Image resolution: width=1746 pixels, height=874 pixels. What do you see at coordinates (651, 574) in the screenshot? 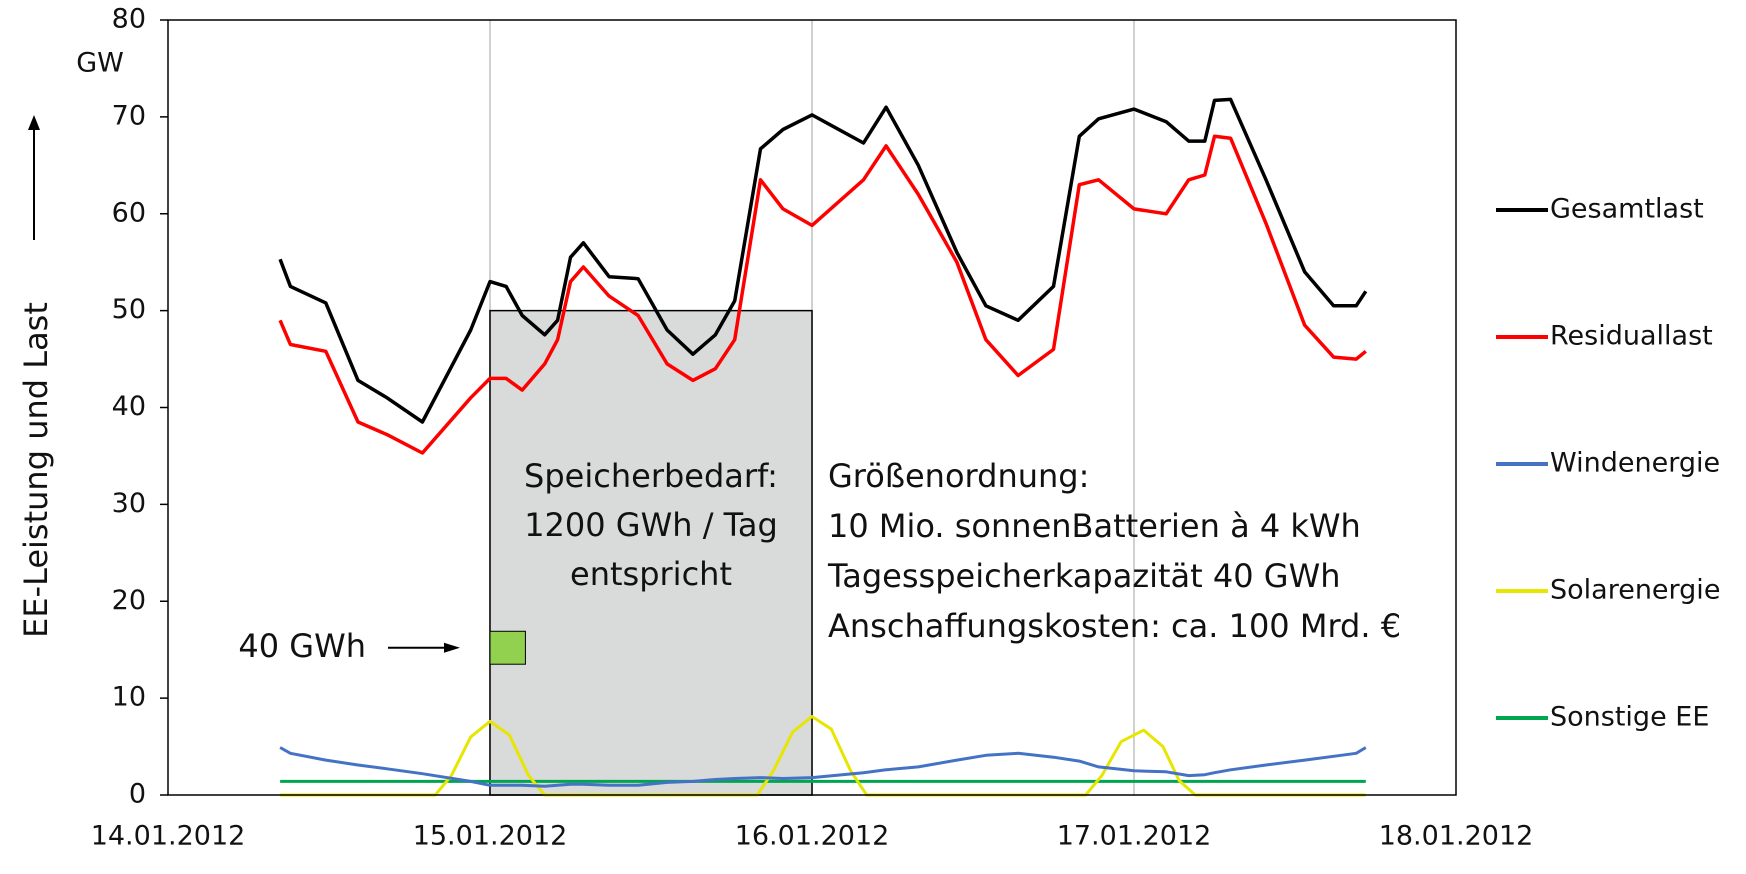
I see `storage-text: entspricht` at bounding box center [651, 574].